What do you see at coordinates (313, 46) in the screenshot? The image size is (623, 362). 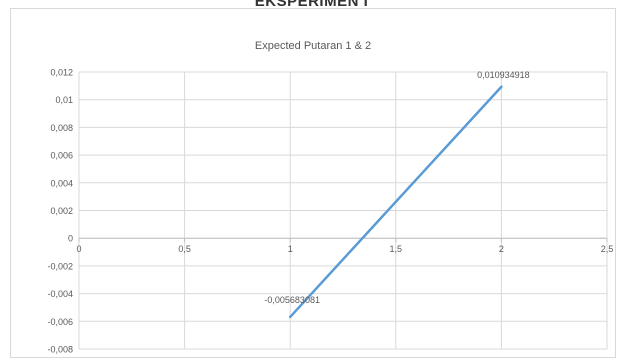 I see `chart-title: Expected Putaran 1 & 2` at bounding box center [313, 46].